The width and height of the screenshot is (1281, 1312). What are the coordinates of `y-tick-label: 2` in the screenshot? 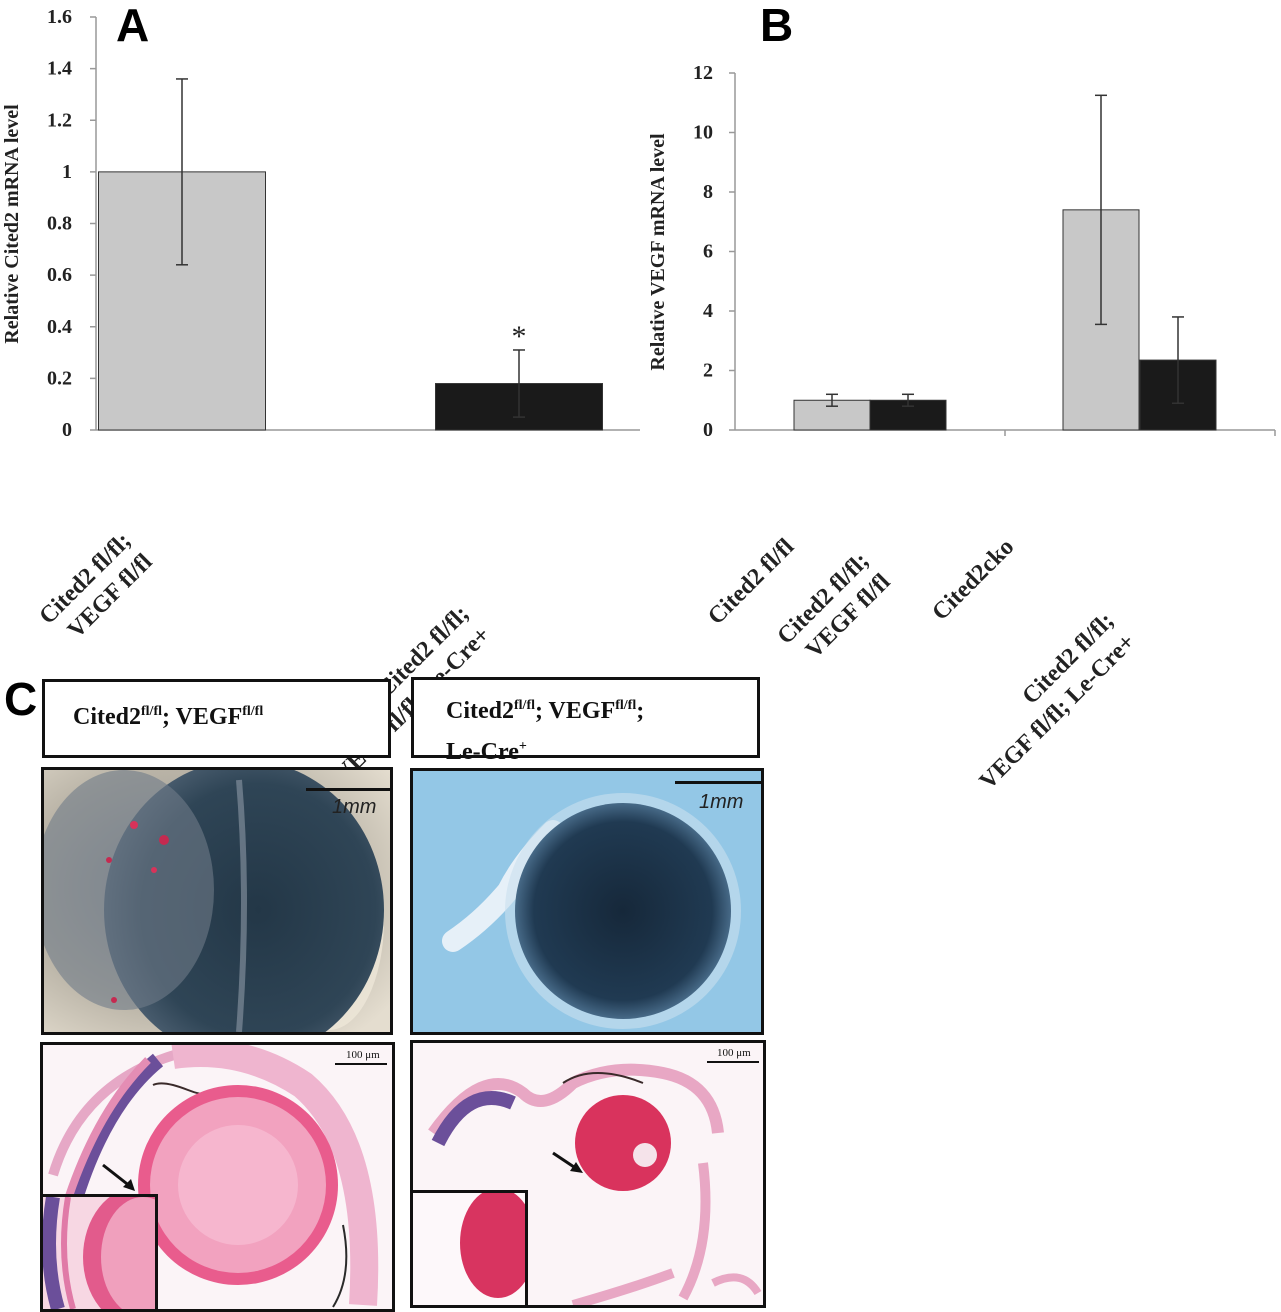 It's located at (708, 371).